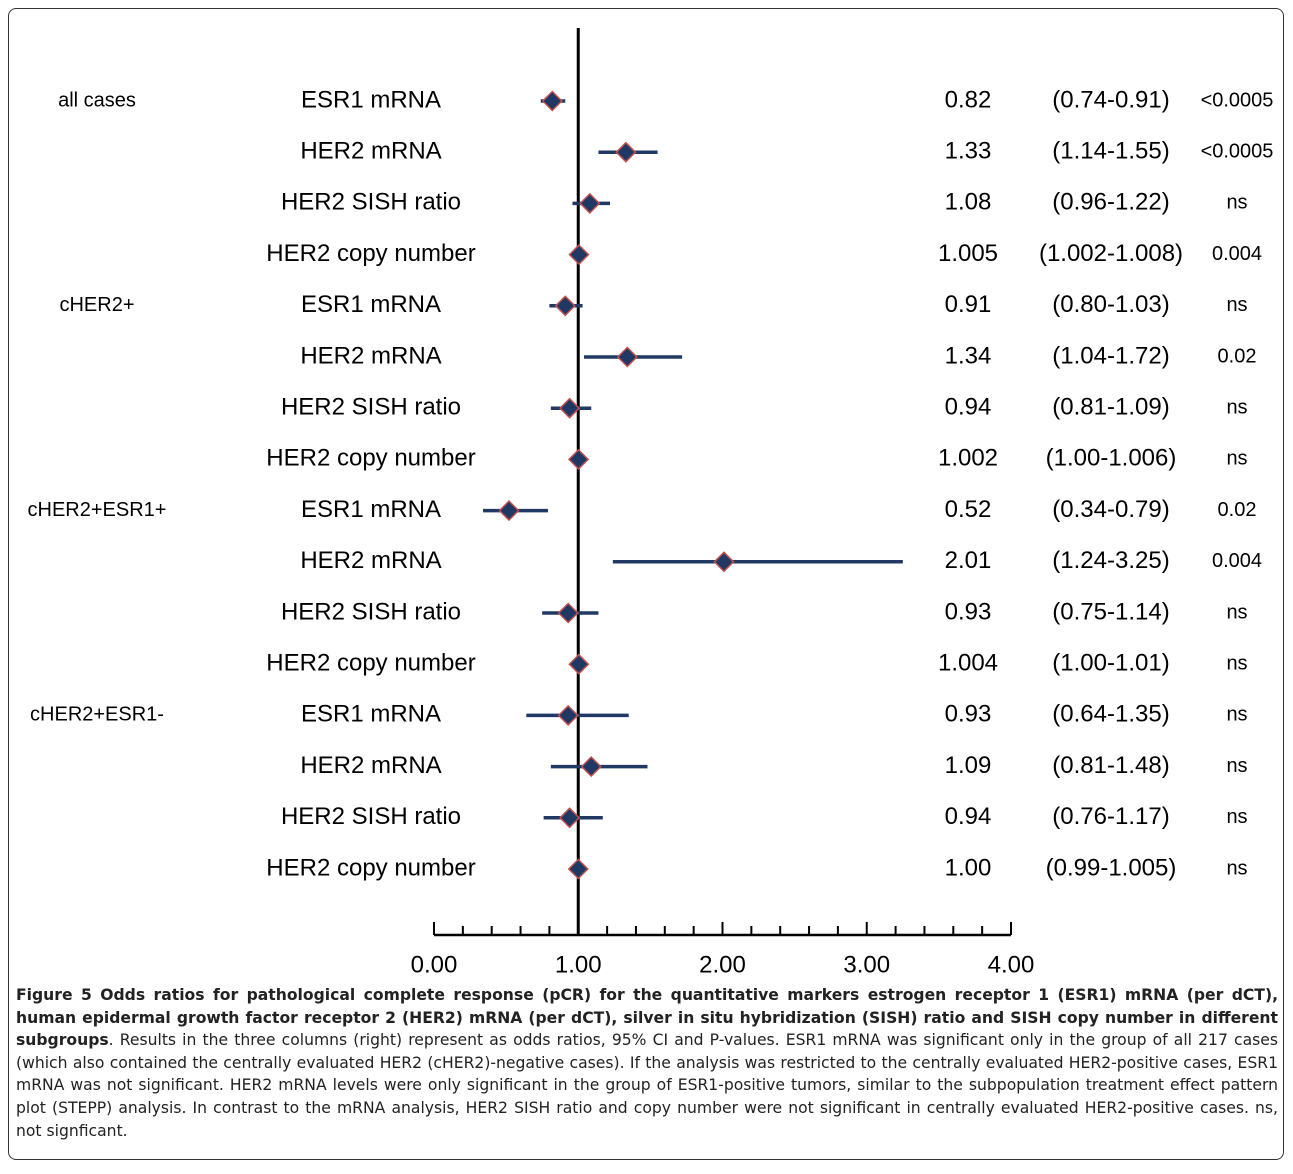 This screenshot has height=1174, width=1293. What do you see at coordinates (434, 964) in the screenshot?
I see `x-tick-label: 0.00` at bounding box center [434, 964].